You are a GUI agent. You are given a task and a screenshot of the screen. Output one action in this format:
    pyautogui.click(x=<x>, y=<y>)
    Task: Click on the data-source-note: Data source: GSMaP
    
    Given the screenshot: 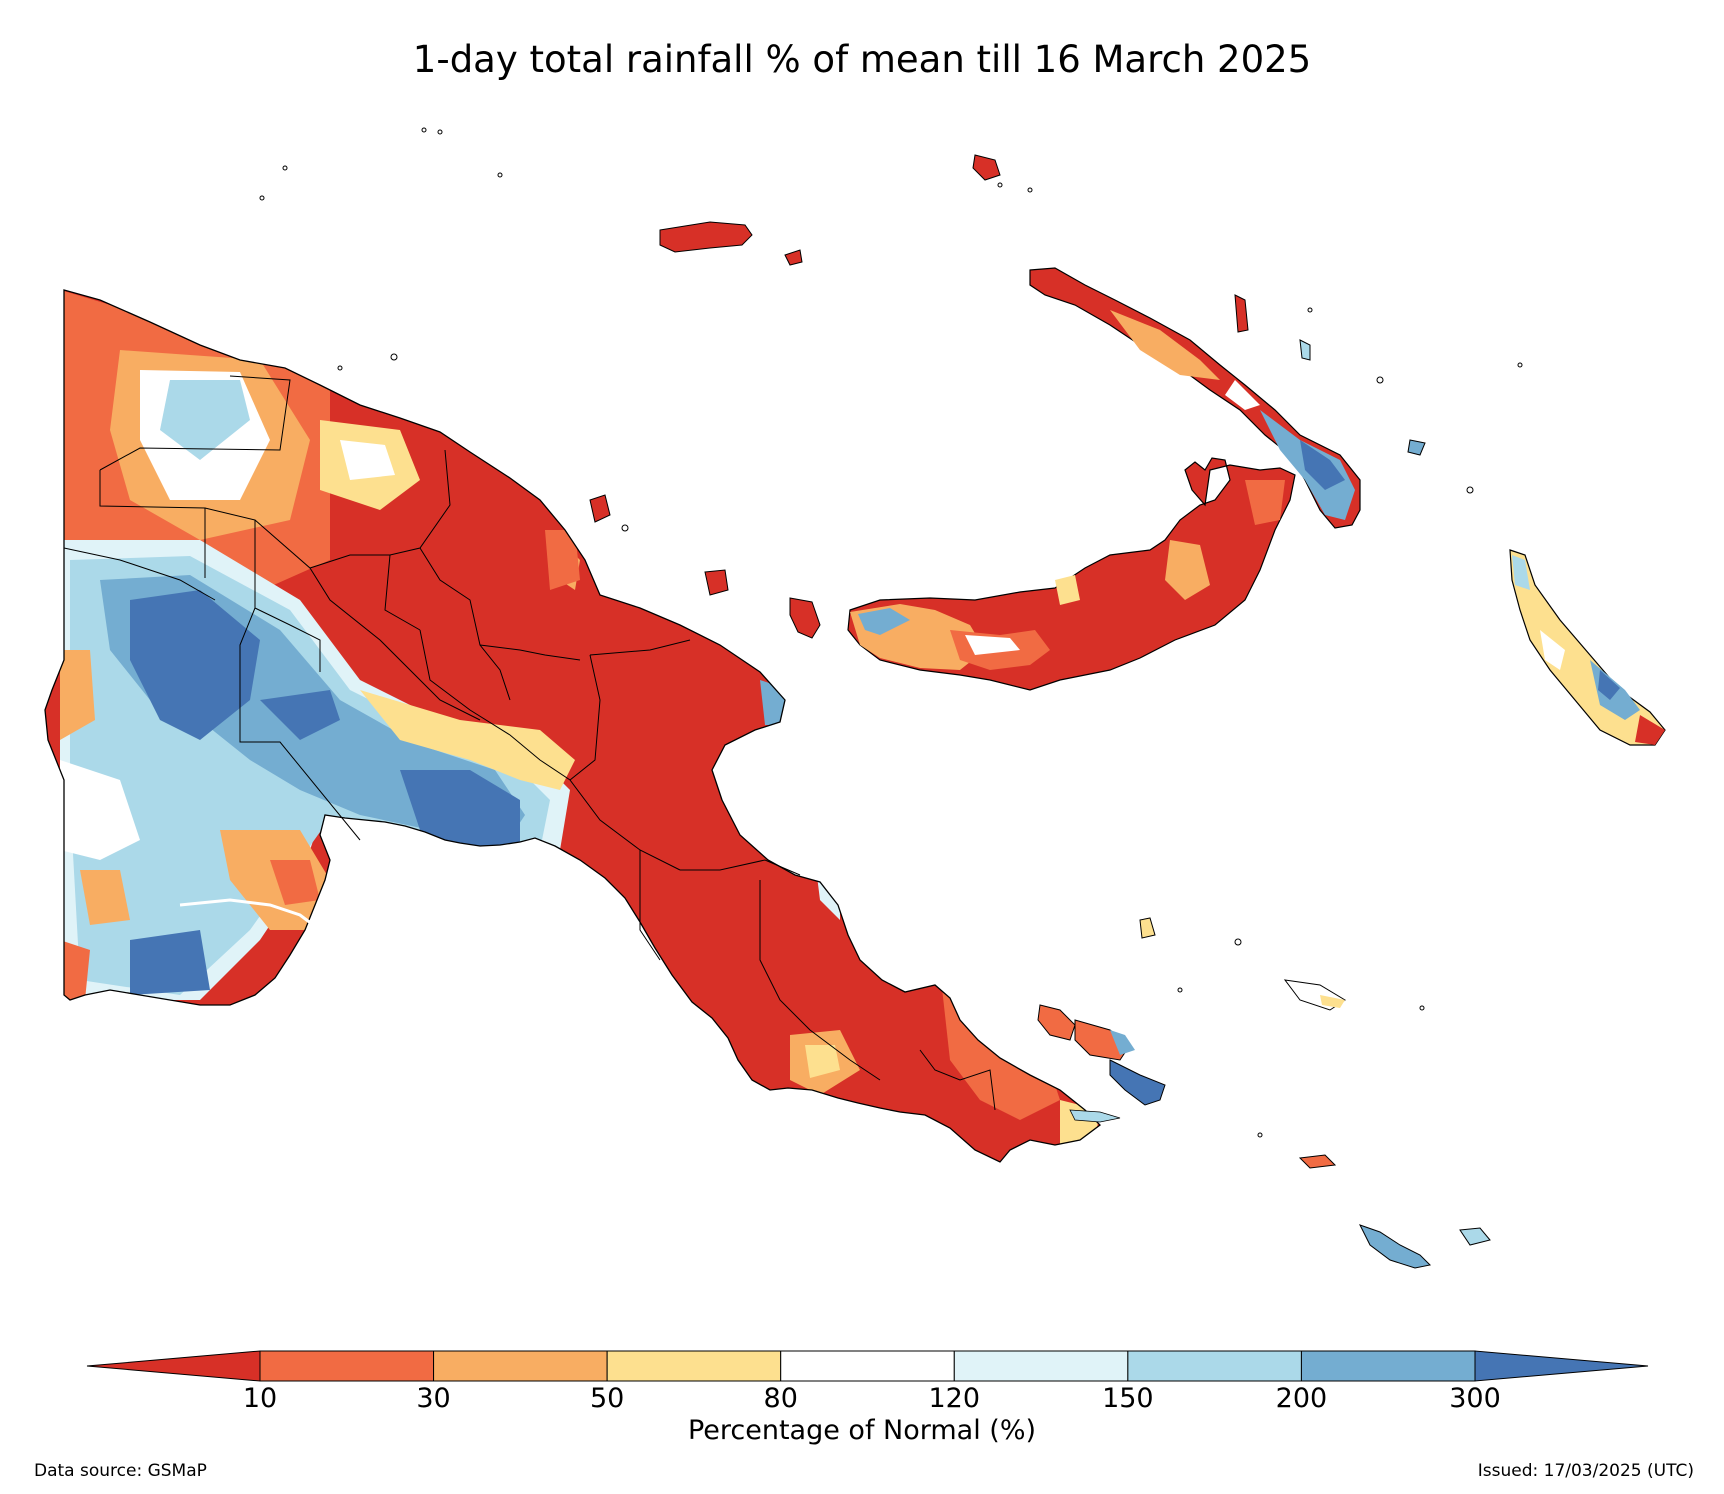 What is the action you would take?
    pyautogui.click(x=120, y=1471)
    